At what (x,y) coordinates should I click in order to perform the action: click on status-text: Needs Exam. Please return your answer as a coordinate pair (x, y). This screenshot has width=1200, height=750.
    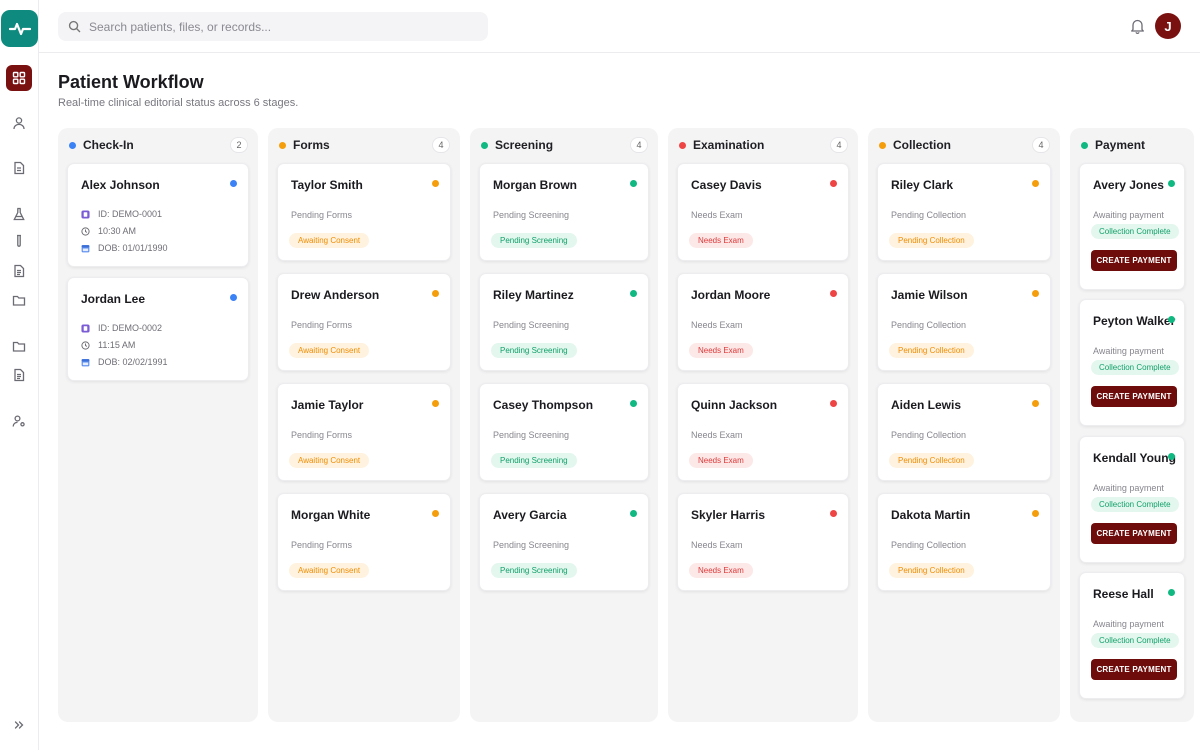
    Looking at the image, I should click on (717, 545).